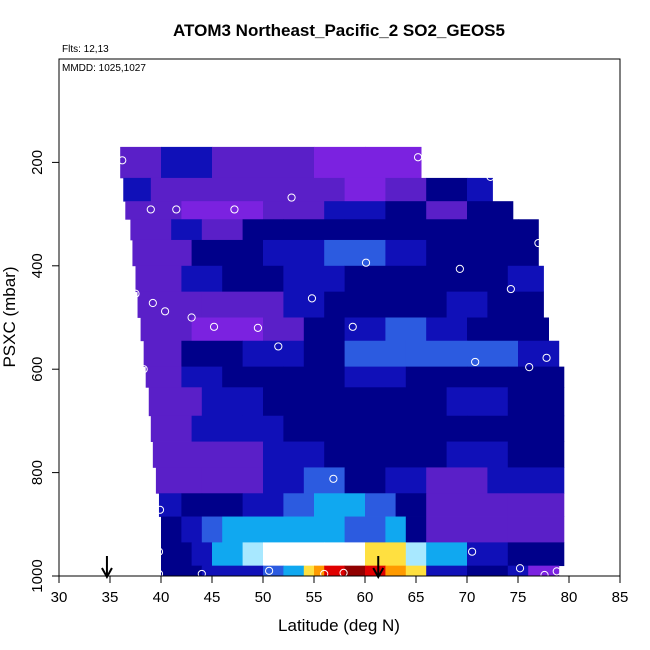 Image resolution: width=650 pixels, height=650 pixels. I want to click on flights-label: Flts: 12,13, so click(85, 49).